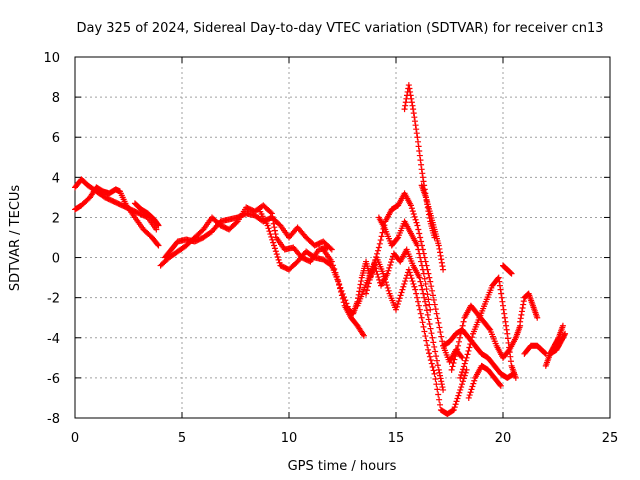  I want to click on series-track-i, so click(412, 335).